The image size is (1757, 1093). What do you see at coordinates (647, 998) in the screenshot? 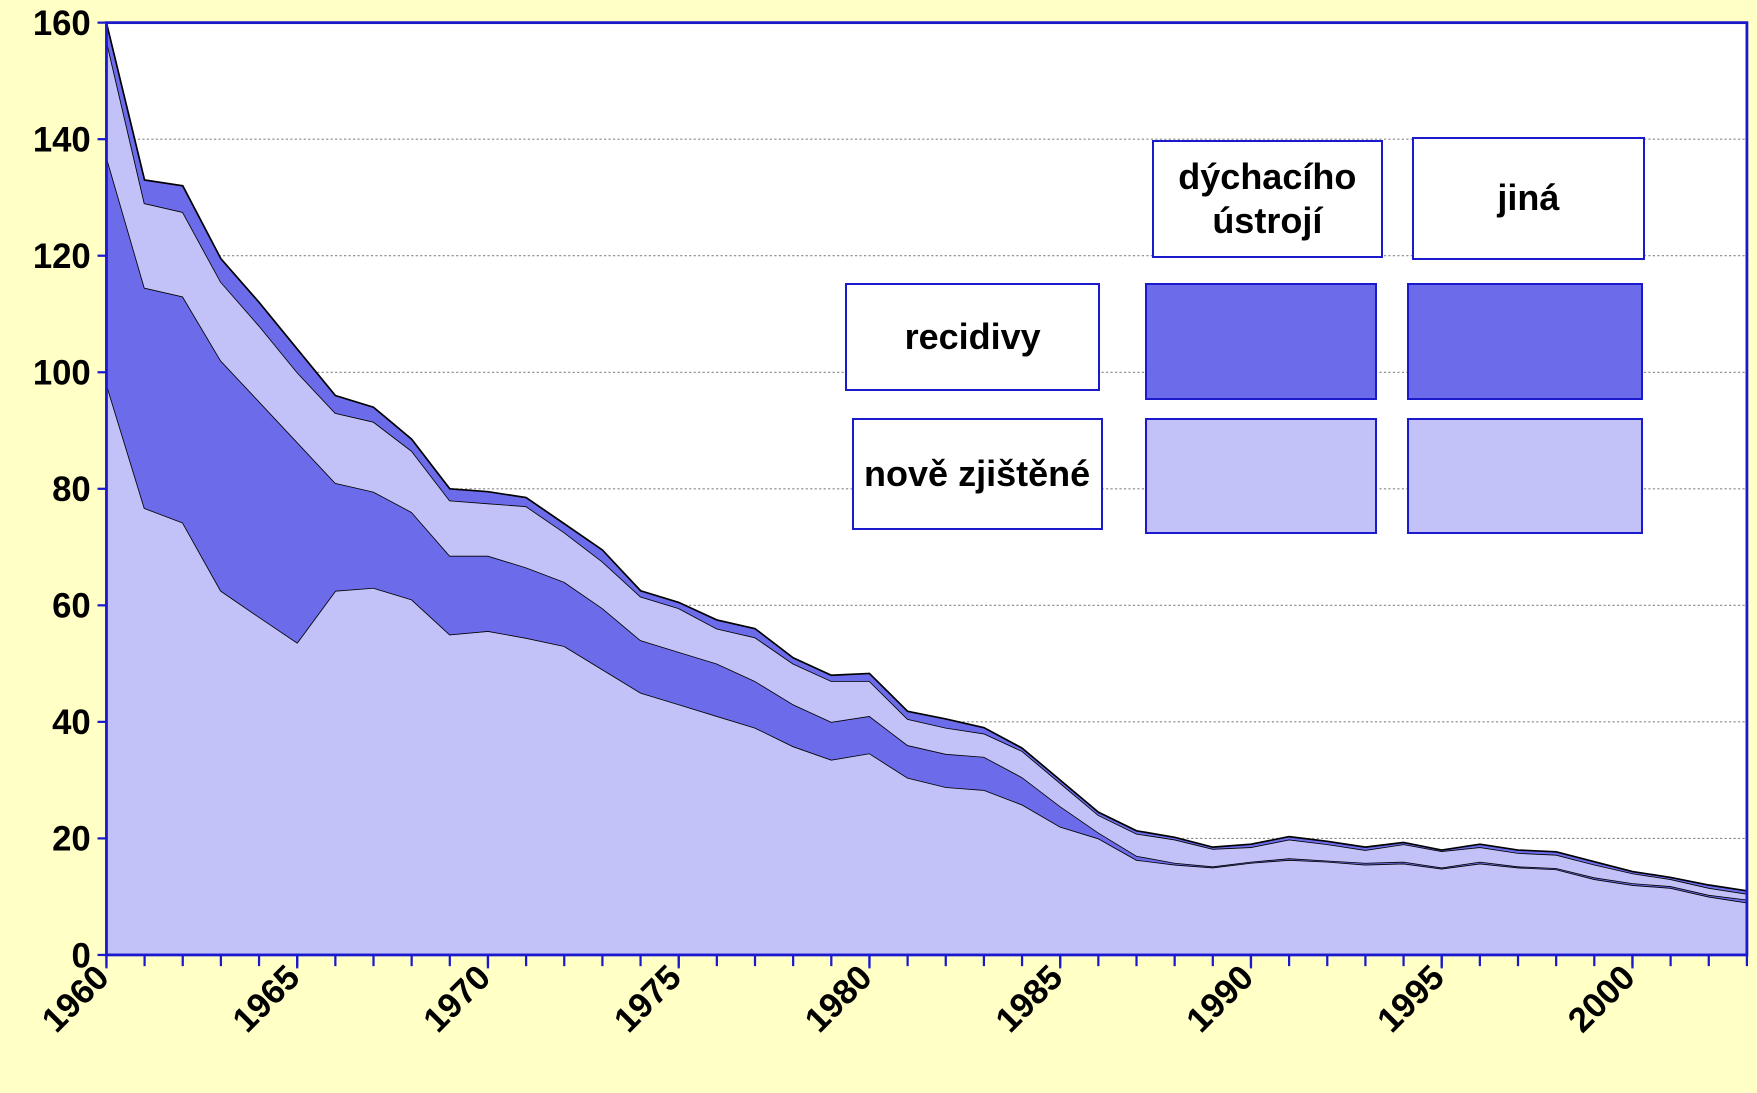
I see `x-tick-label: 1975` at bounding box center [647, 998].